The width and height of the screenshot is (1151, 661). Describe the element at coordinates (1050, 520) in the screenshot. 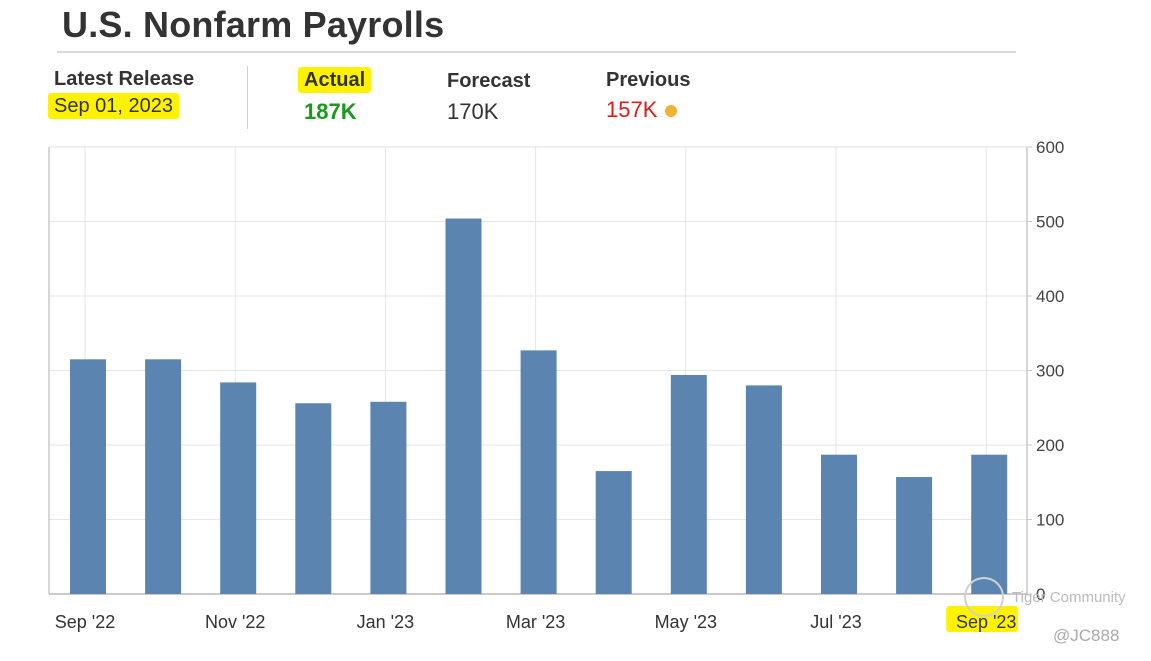

I see `y-tick-label: 100` at that location.